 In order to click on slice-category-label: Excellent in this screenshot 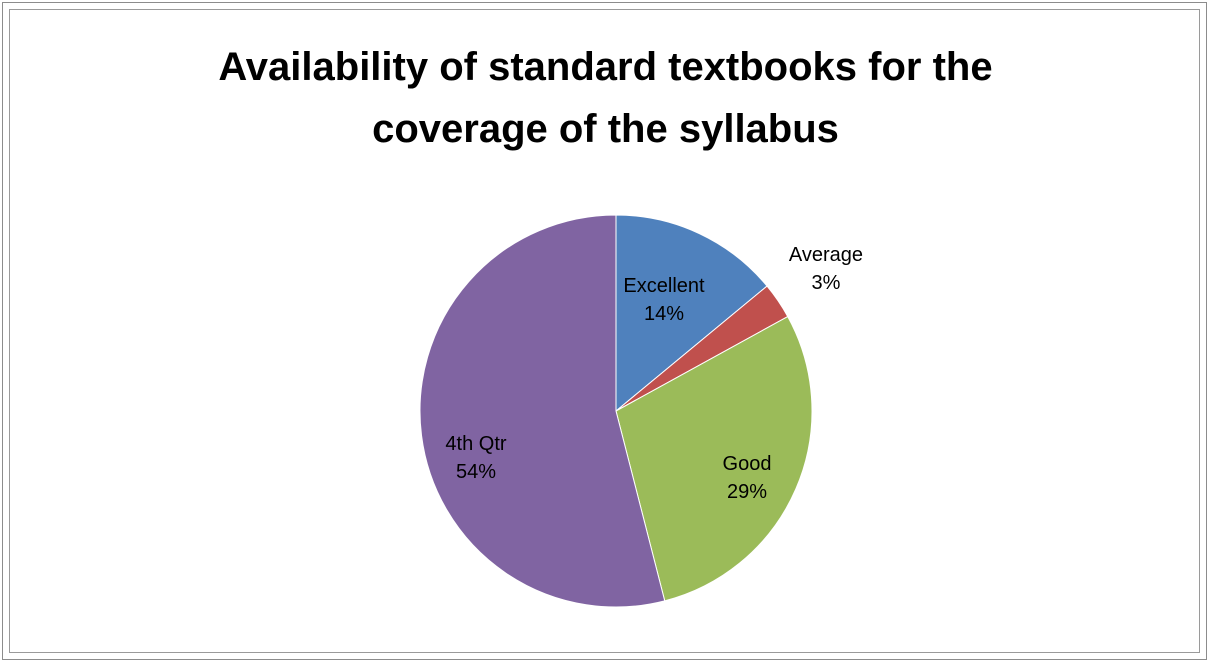, I will do `click(664, 286)`.